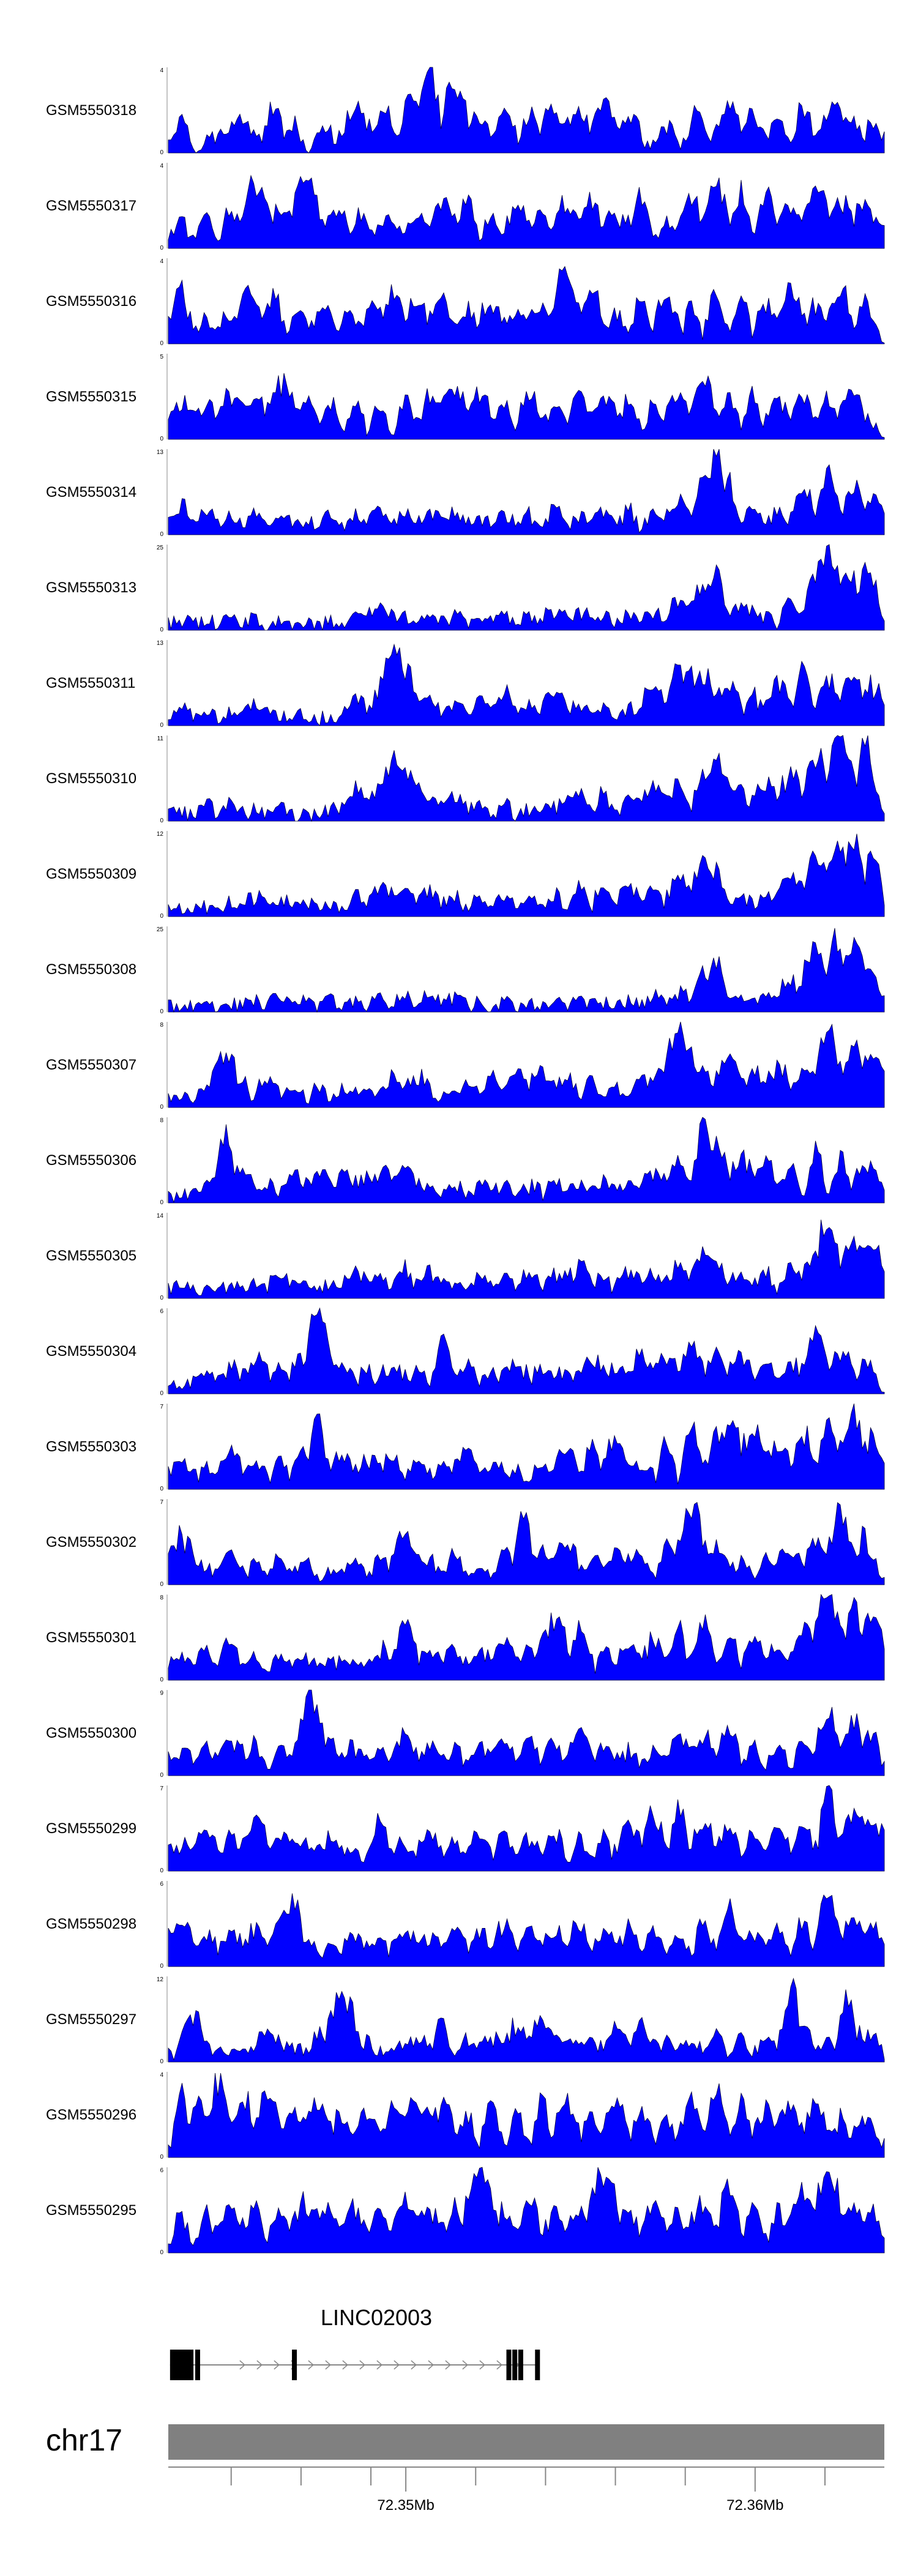 The width and height of the screenshot is (918, 2576). I want to click on y-max-label: 6, so click(161, 1311).